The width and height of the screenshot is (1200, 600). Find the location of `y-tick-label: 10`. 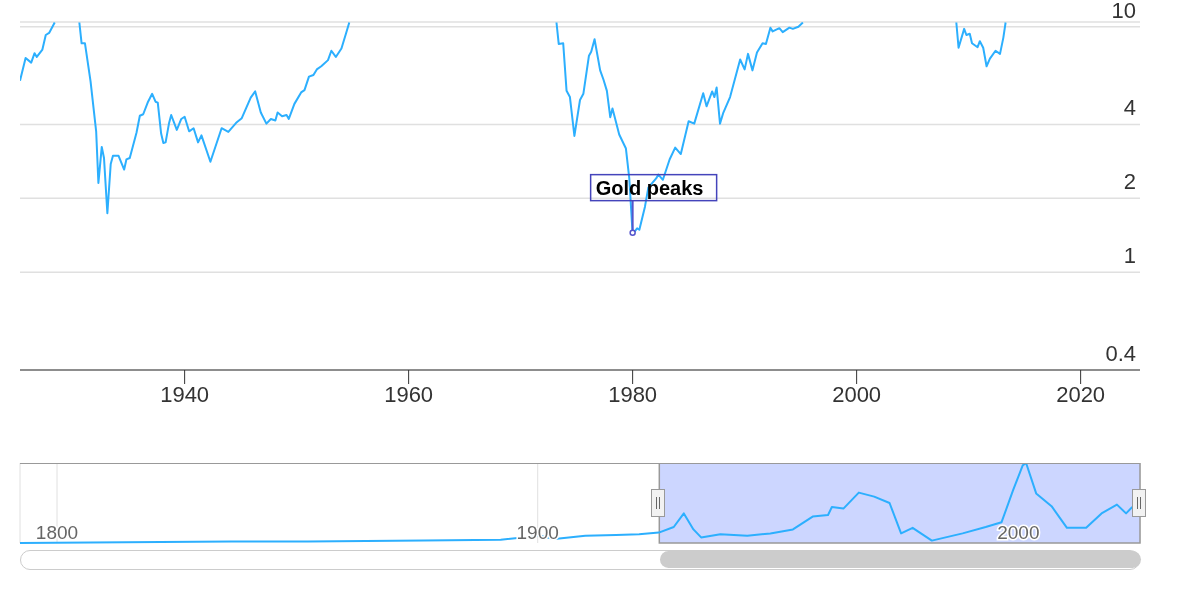

y-tick-label: 10 is located at coordinates (1123, 11).